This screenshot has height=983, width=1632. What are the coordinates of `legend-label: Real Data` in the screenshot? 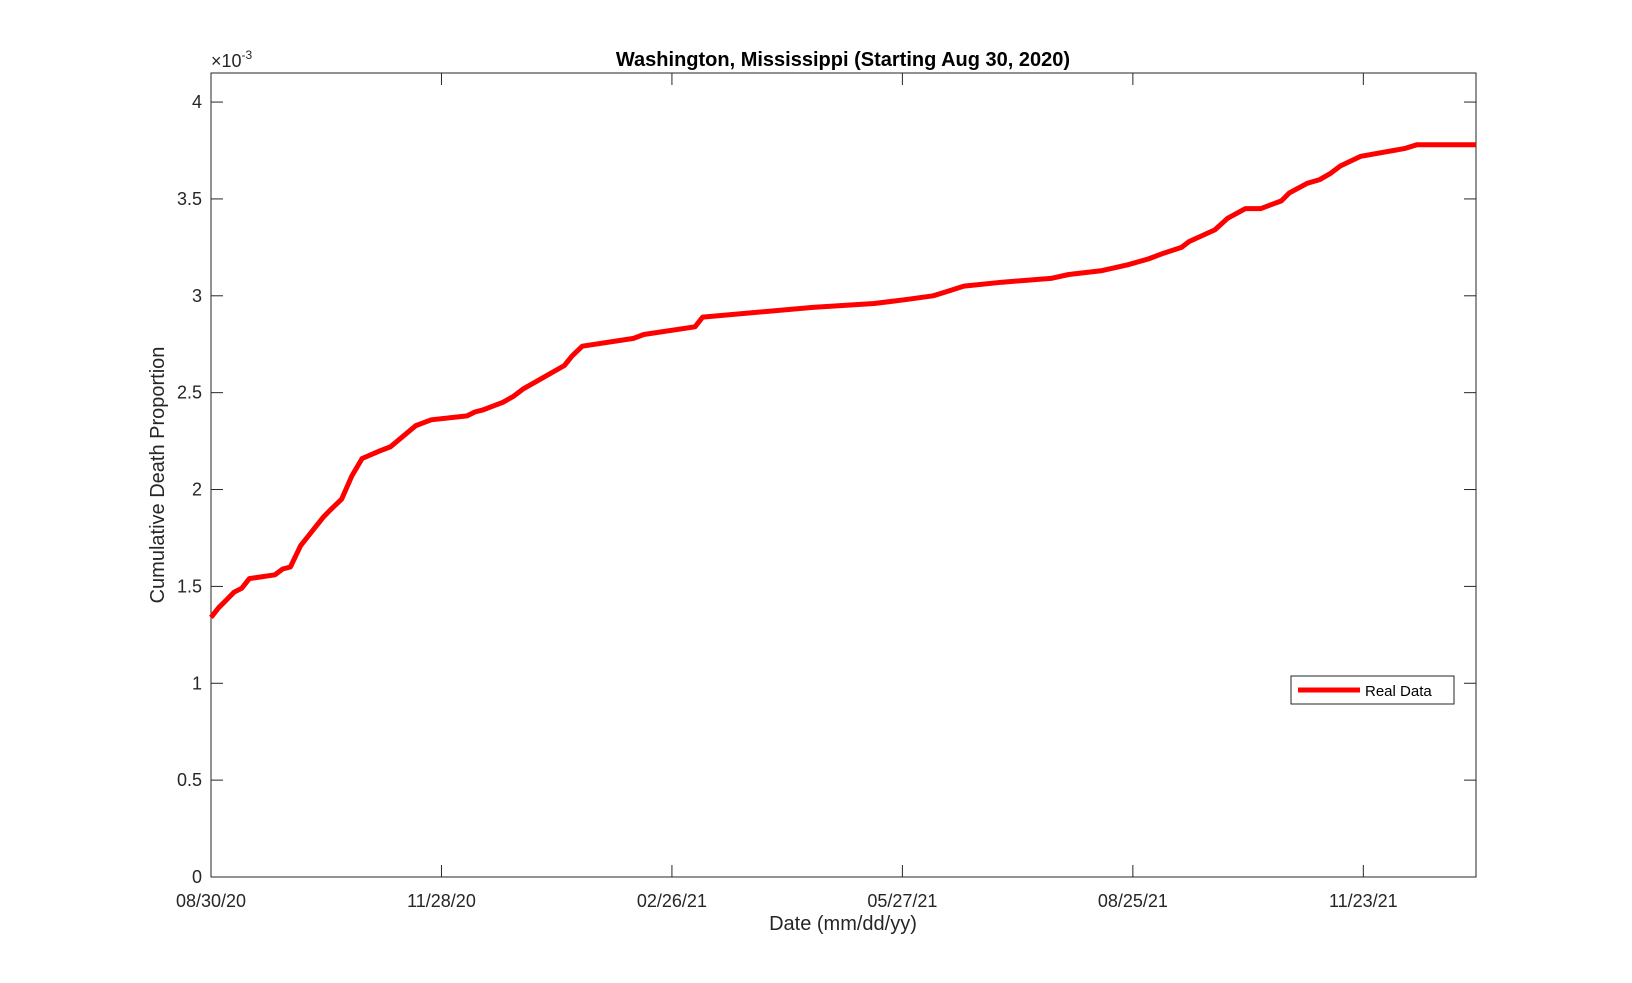 It's located at (1398, 691).